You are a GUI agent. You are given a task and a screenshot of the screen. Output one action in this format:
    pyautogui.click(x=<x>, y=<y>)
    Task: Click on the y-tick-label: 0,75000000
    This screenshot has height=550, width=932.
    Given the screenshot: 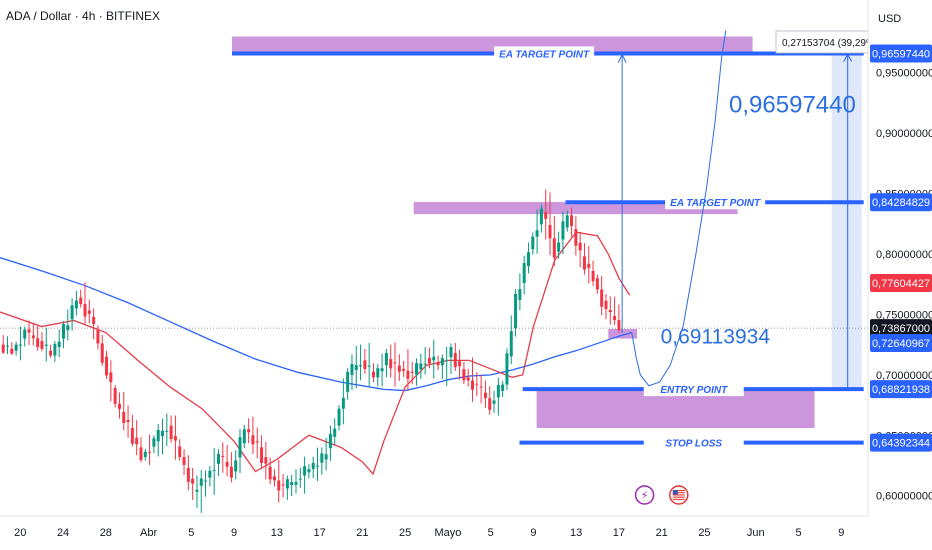 What is the action you would take?
    pyautogui.click(x=904, y=315)
    